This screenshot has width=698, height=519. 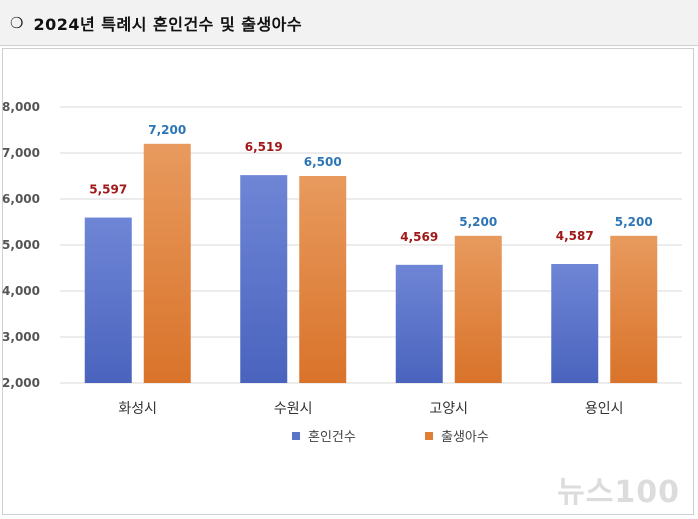 I want to click on legend-label: 출생아수, so click(x=465, y=437).